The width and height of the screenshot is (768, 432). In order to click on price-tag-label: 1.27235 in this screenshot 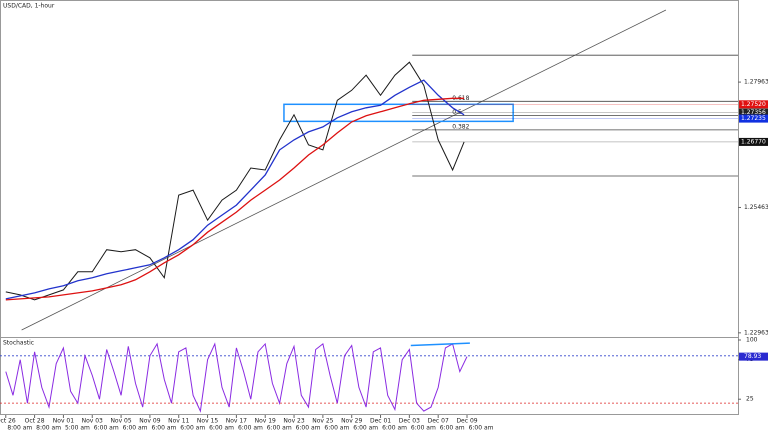, I will do `click(753, 118)`.